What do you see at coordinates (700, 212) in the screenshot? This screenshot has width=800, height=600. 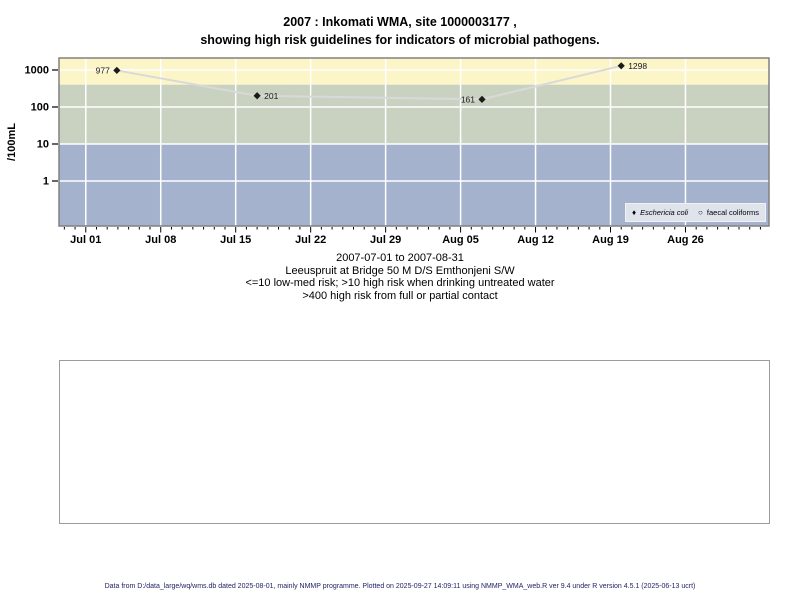 I see `open-circle-icon: ○` at bounding box center [700, 212].